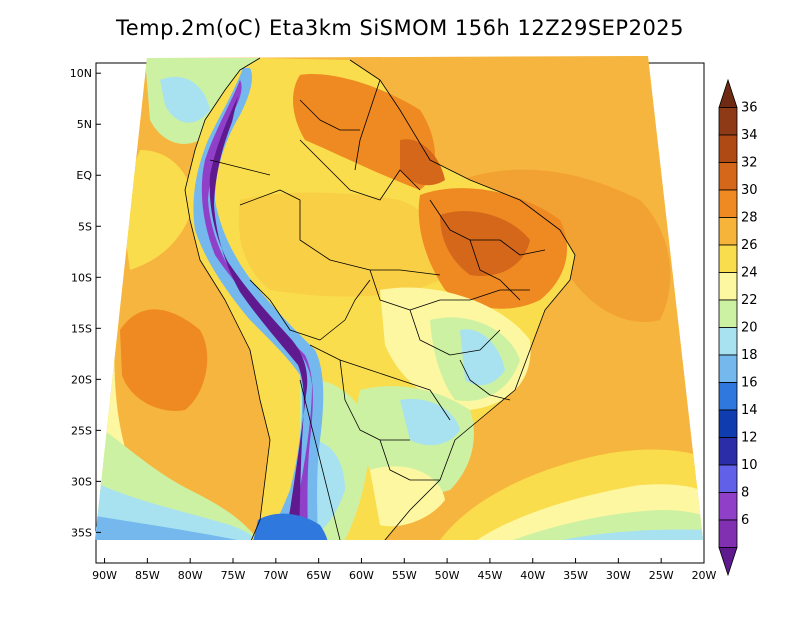 This screenshot has width=800, height=618. I want to click on colorbar-label: 16, so click(749, 383).